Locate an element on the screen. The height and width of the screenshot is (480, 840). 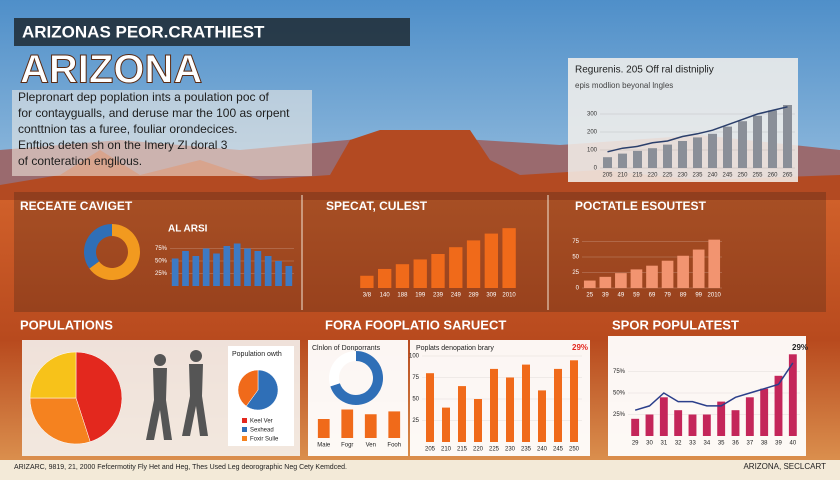
title: ARIZONA is located at coordinates (111, 70).